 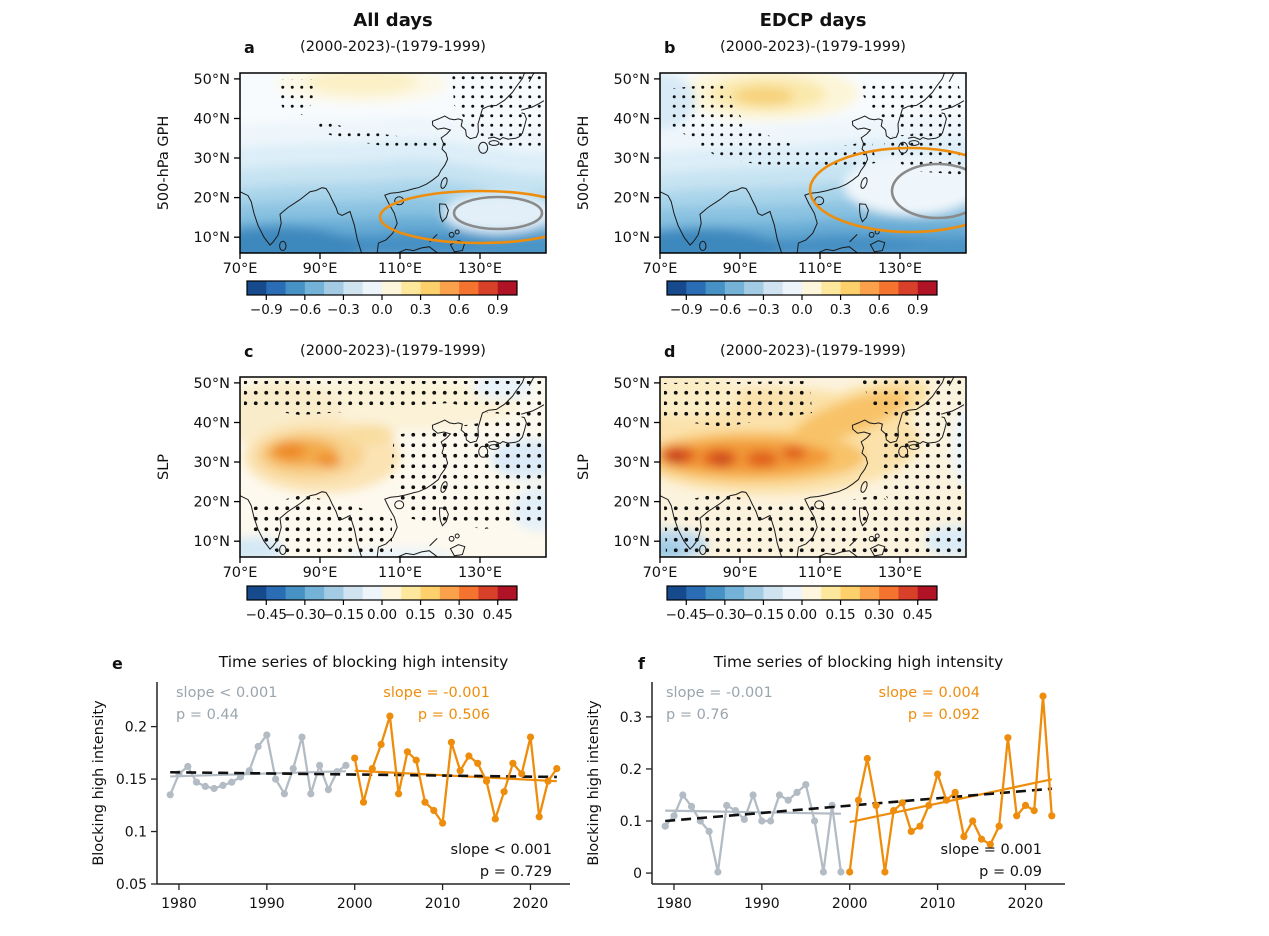 What do you see at coordinates (207, 715) in the screenshot?
I see `annotation-line: p = 0.44` at bounding box center [207, 715].